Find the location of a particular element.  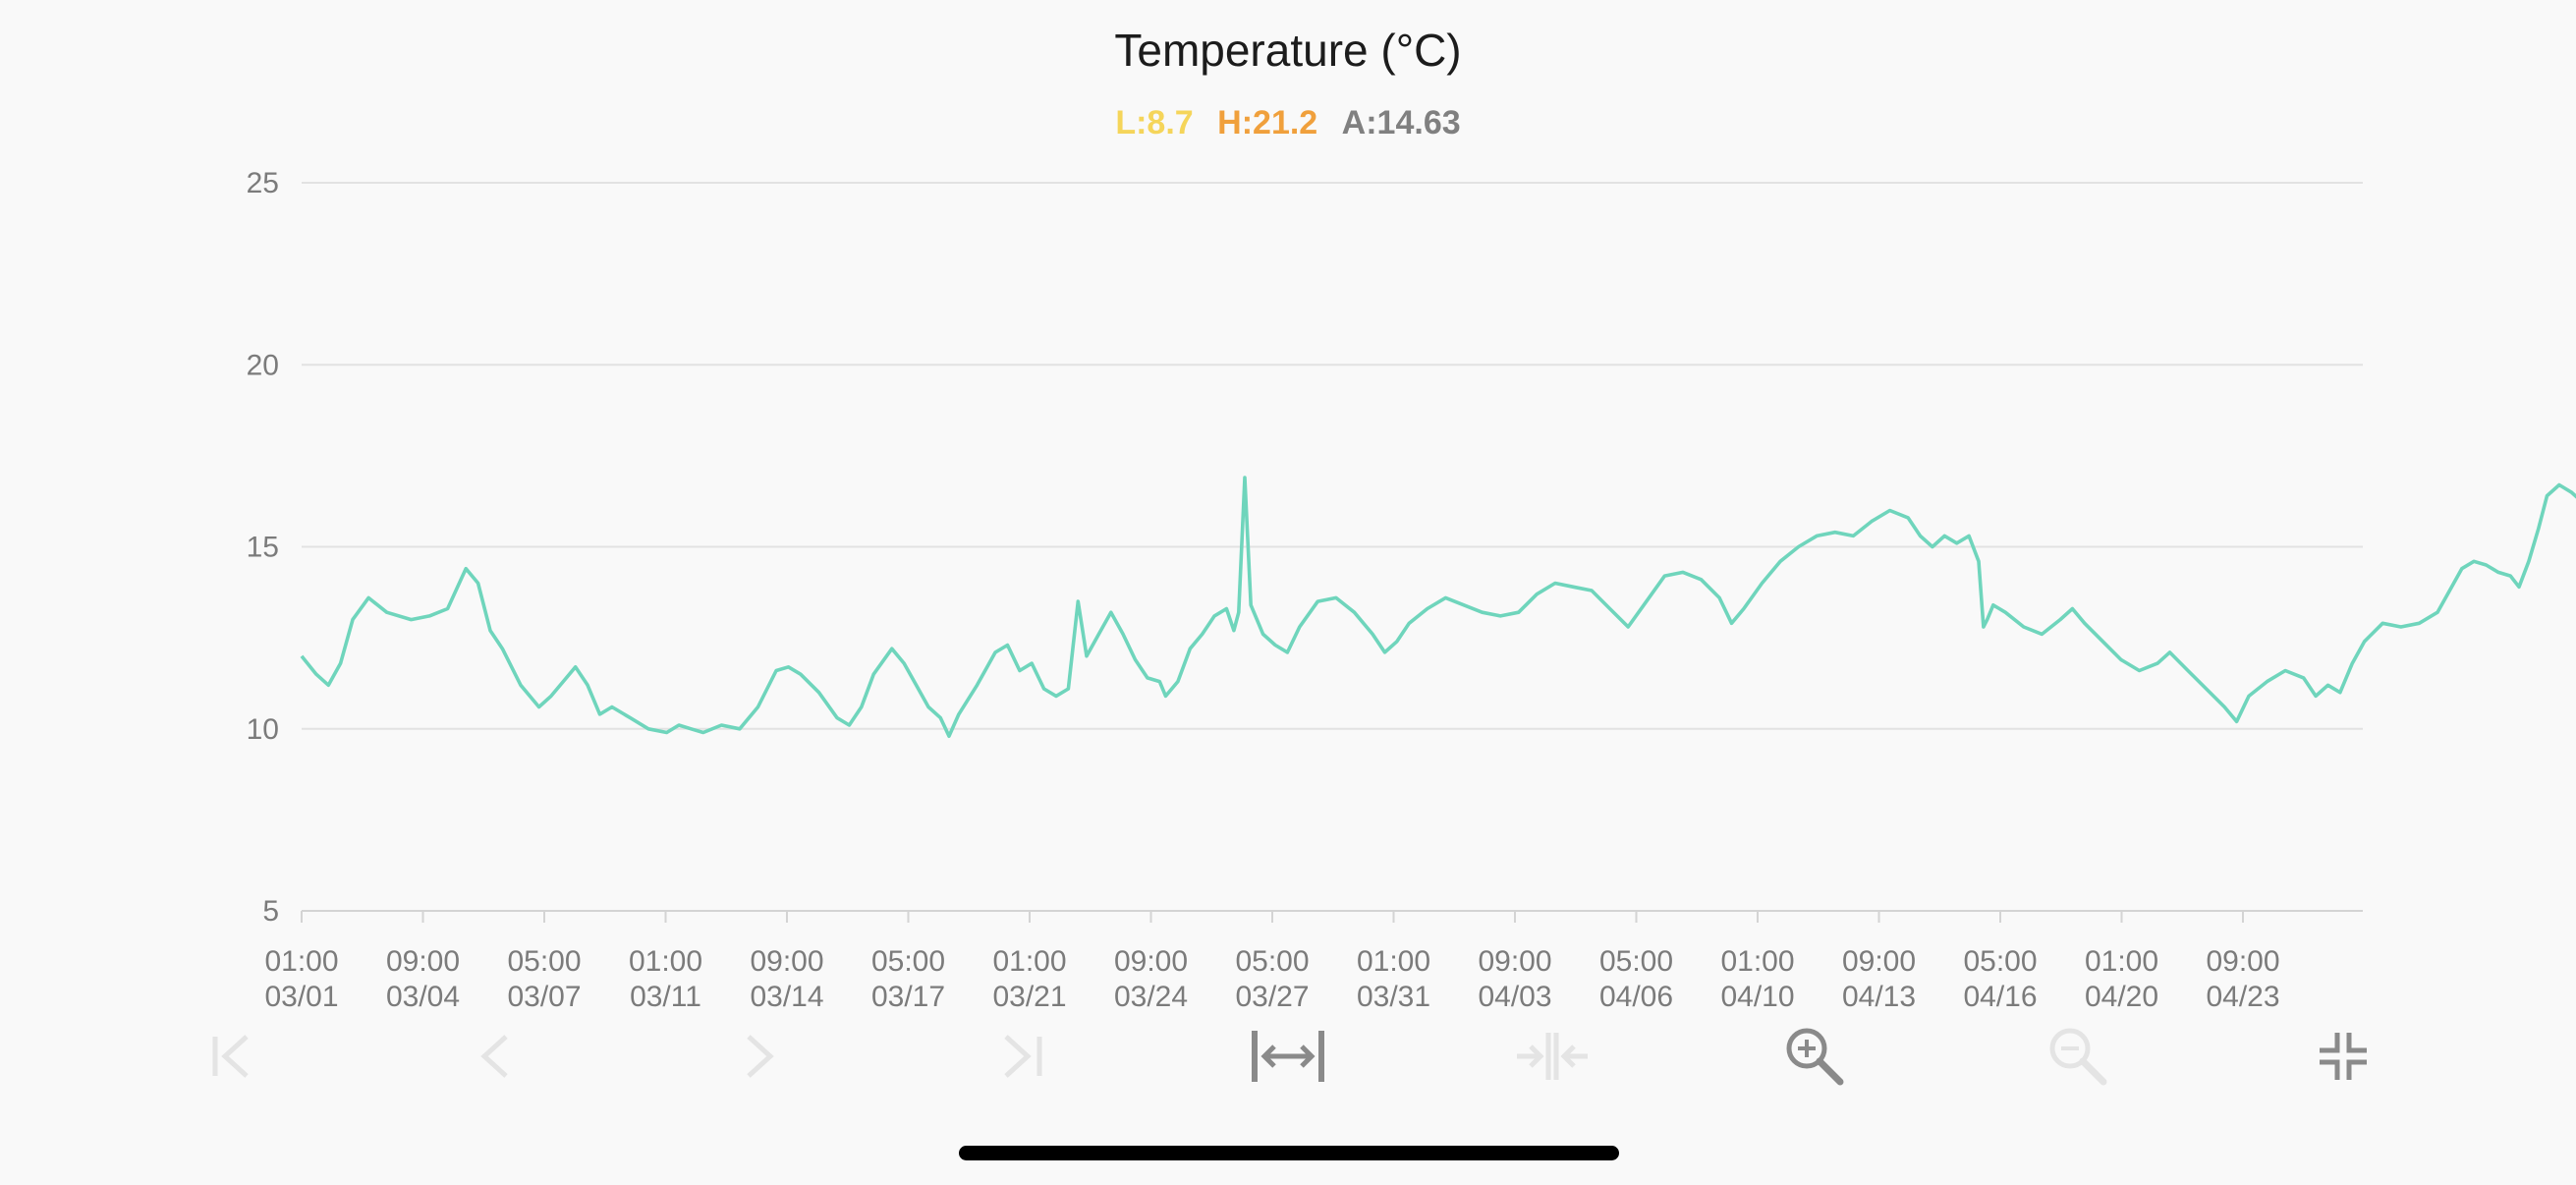

x-tick-label-date: 03/31 is located at coordinates (1393, 997).